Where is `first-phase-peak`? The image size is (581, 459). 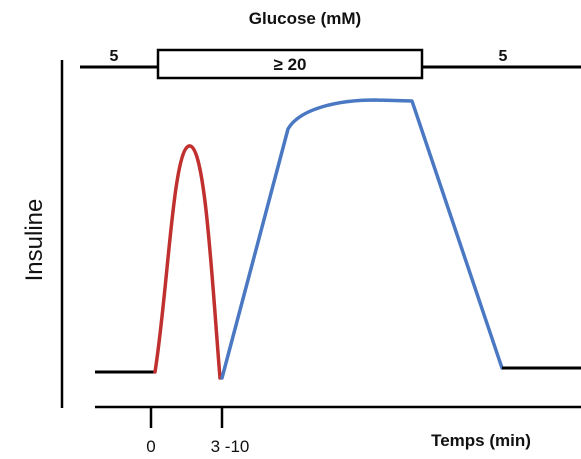 first-phase-peak is located at coordinates (187, 262).